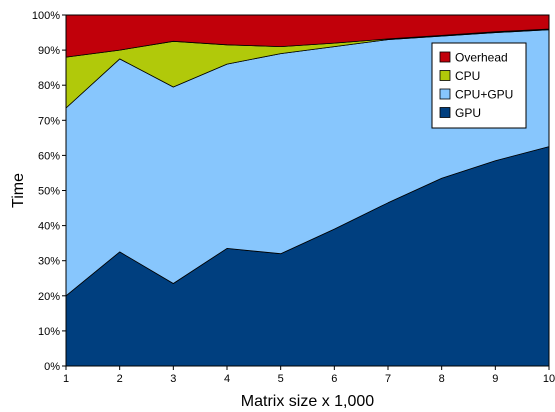  Describe the element at coordinates (468, 113) in the screenshot. I see `legend-label-gpu: GPU` at that location.